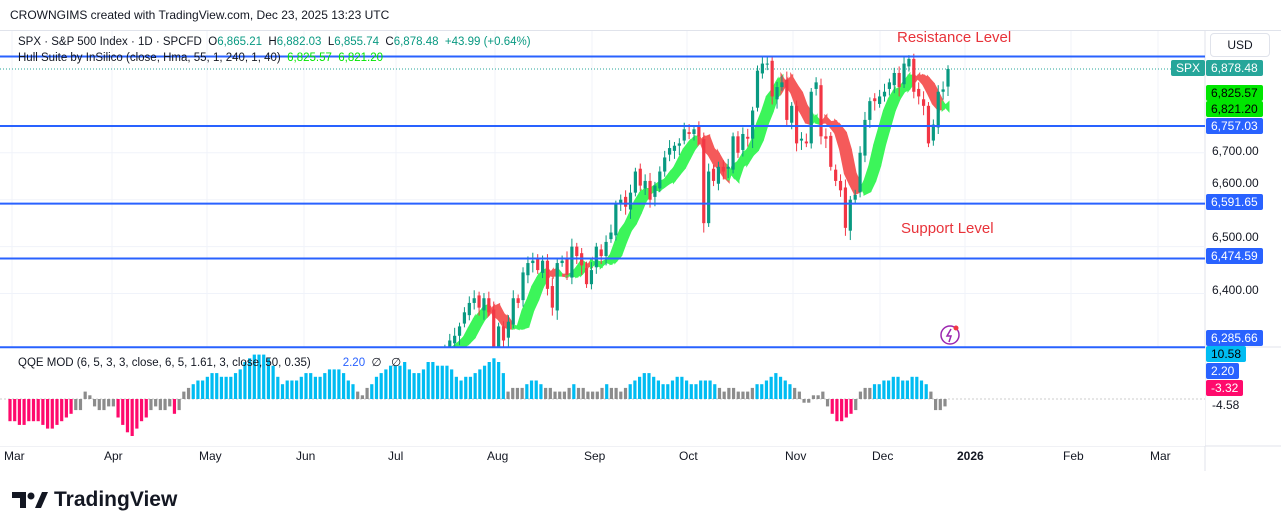 The height and width of the screenshot is (530, 1281). Describe the element at coordinates (1235, 183) in the screenshot. I see `price-tick: 6,600.00` at that location.